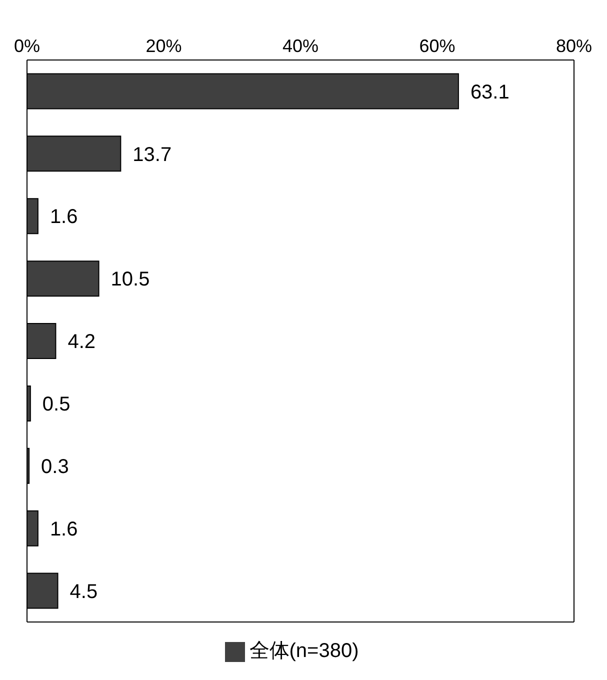 The height and width of the screenshot is (680, 607). What do you see at coordinates (130, 279) in the screenshot?
I see `data-label: 10.5` at bounding box center [130, 279].